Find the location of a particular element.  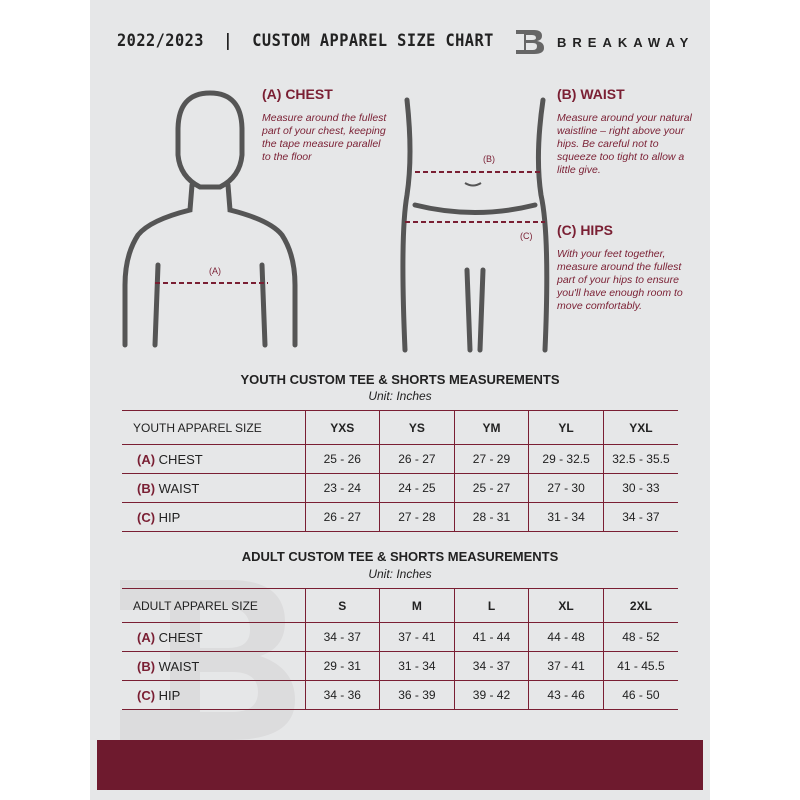

footer-bar is located at coordinates (400, 765).